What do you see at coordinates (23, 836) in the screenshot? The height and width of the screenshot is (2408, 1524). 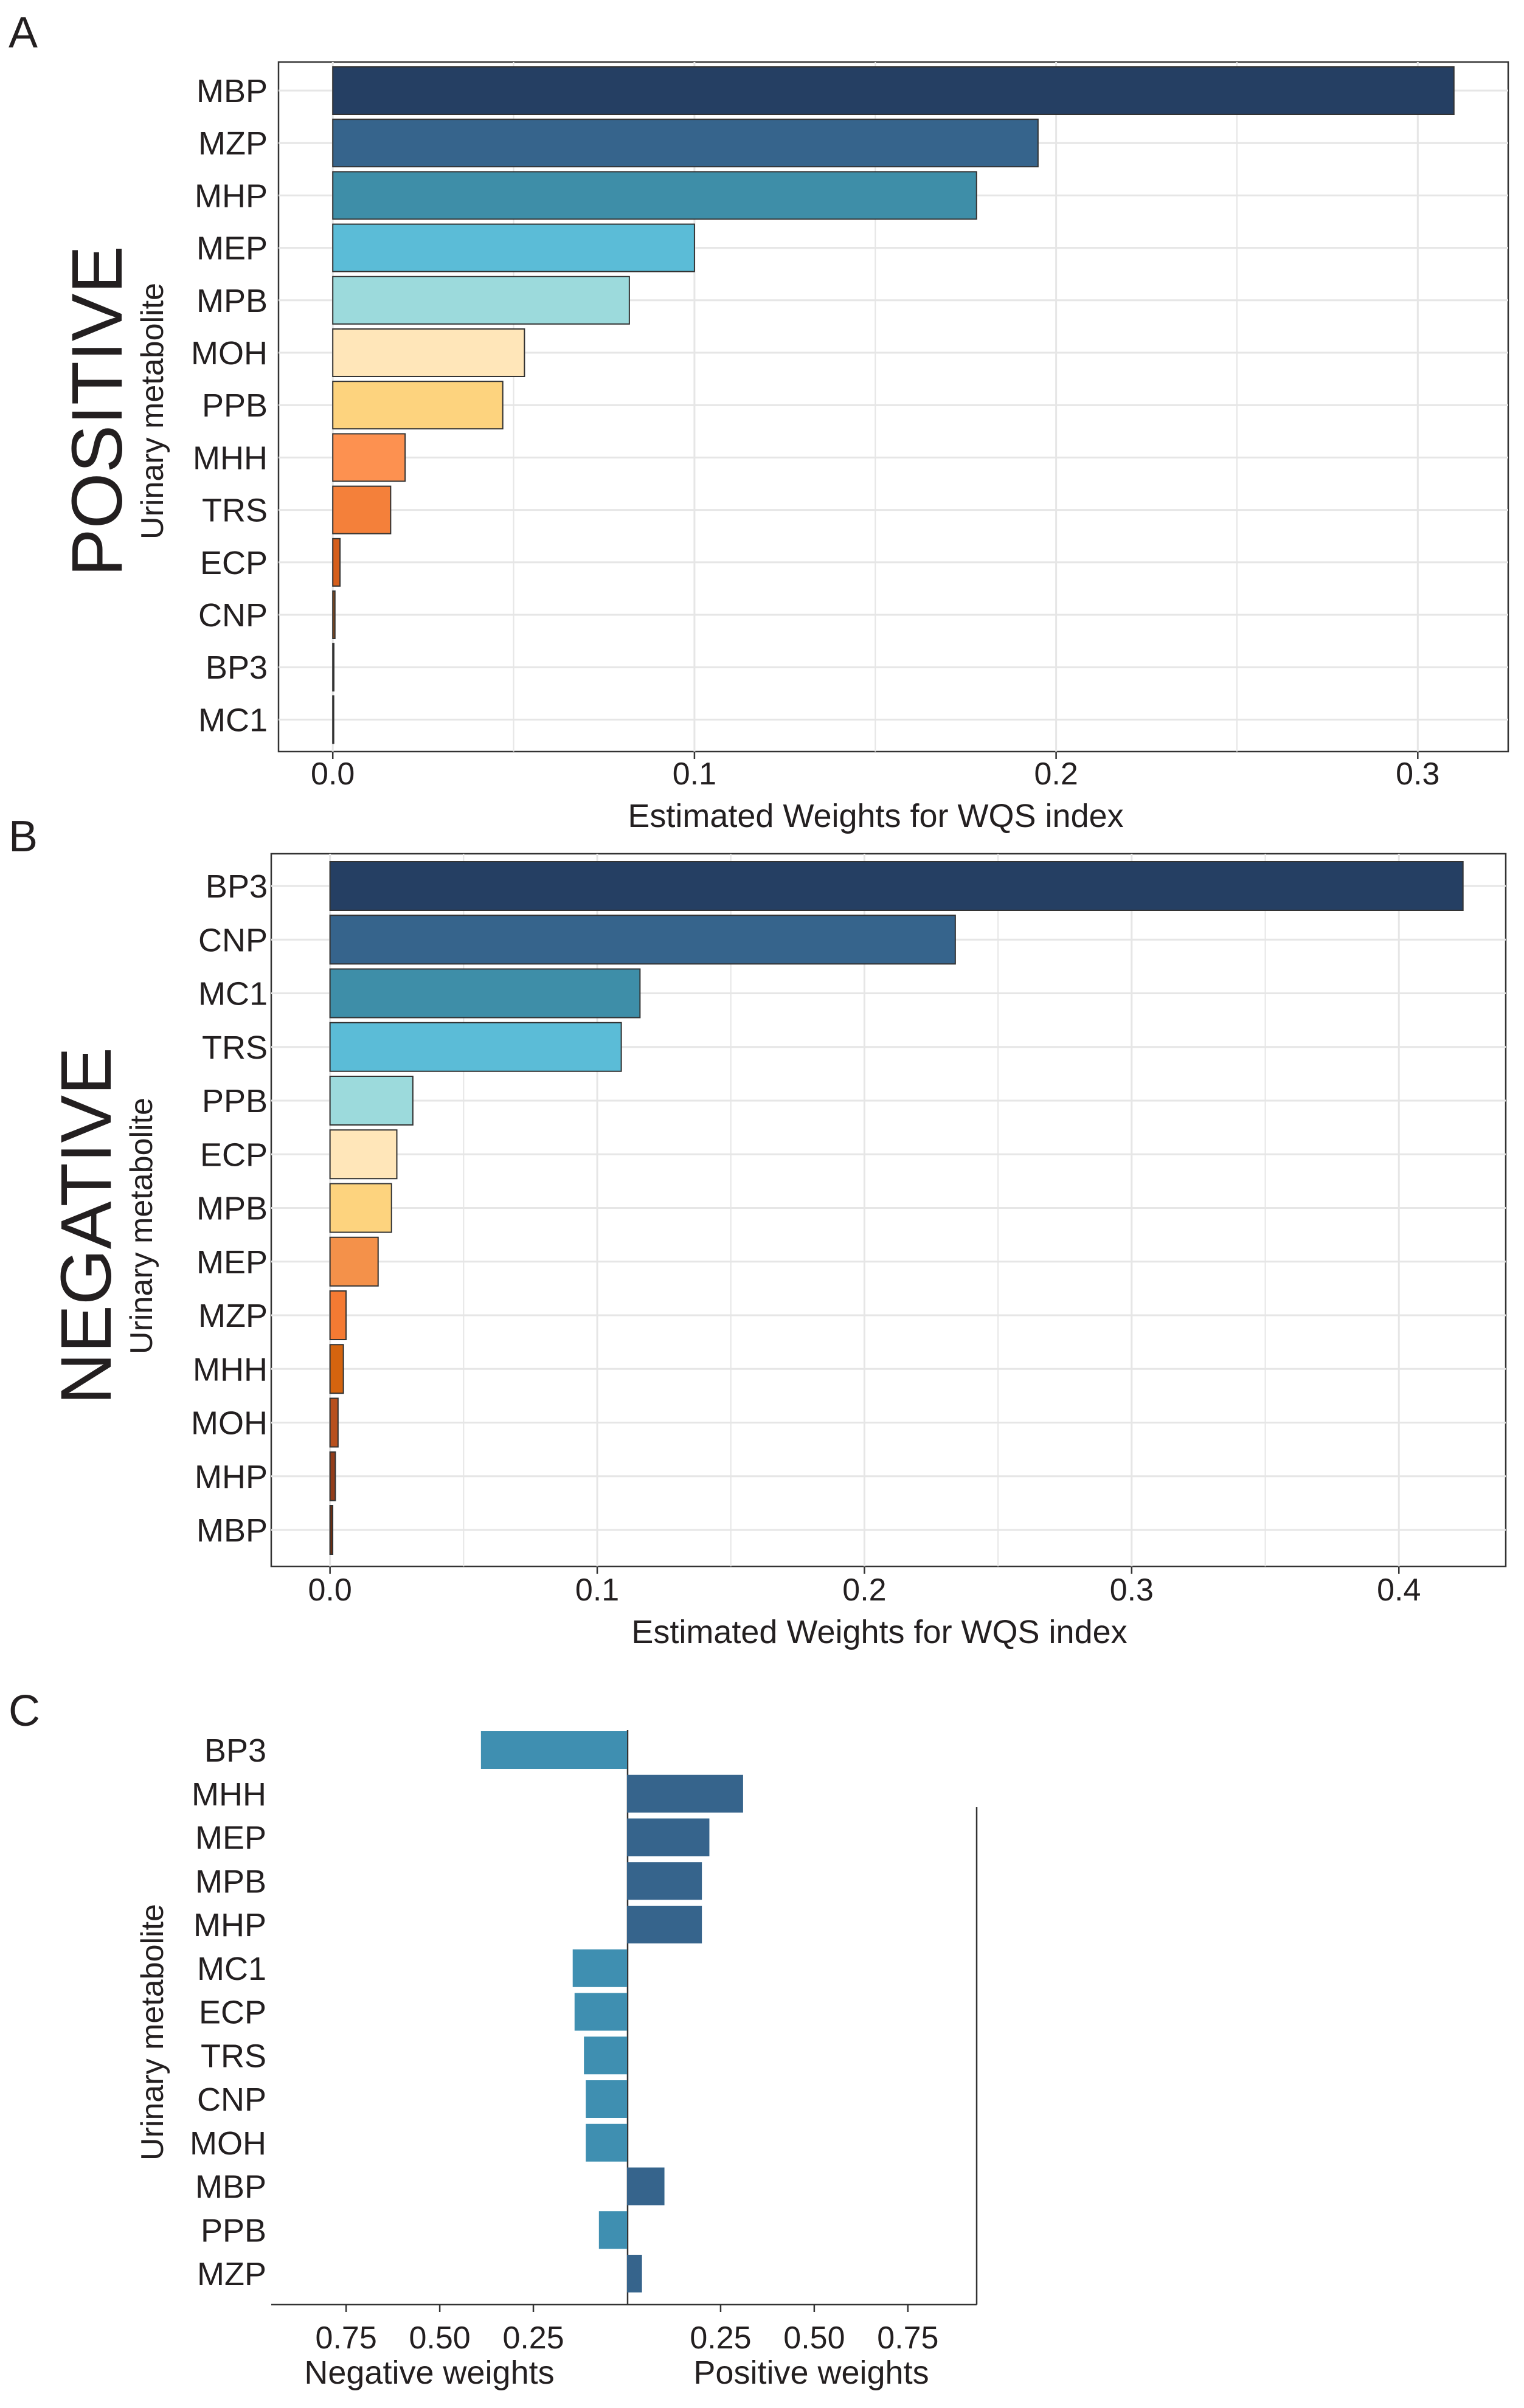 I see `panel-letter-b: B` at bounding box center [23, 836].